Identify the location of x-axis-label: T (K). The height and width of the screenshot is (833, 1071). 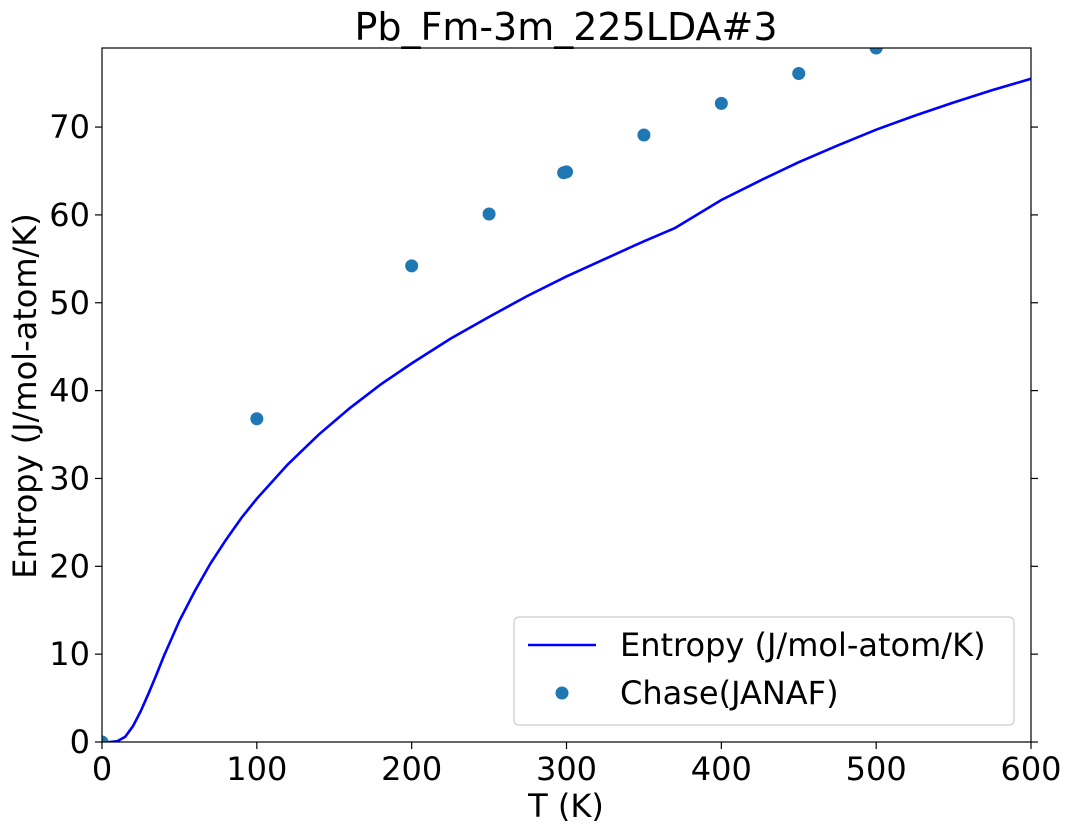
(565, 806).